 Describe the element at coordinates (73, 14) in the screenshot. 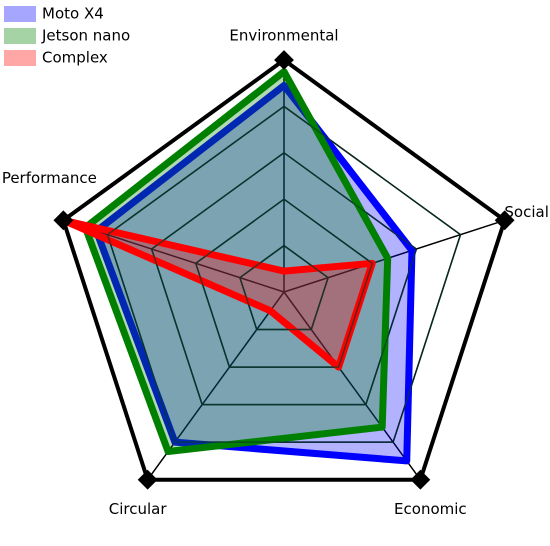

I see `legend-label: Moto X4` at that location.